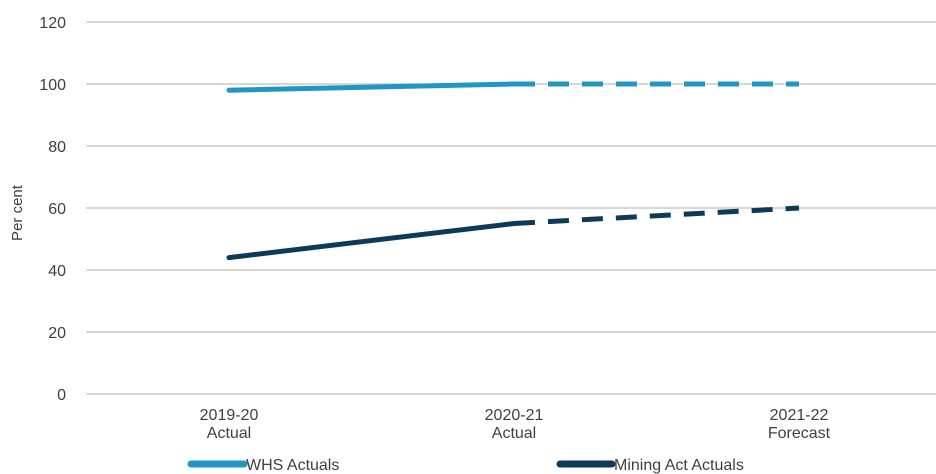 The height and width of the screenshot is (474, 936). I want to click on legend-label: Mining Act Actuals, so click(679, 465).